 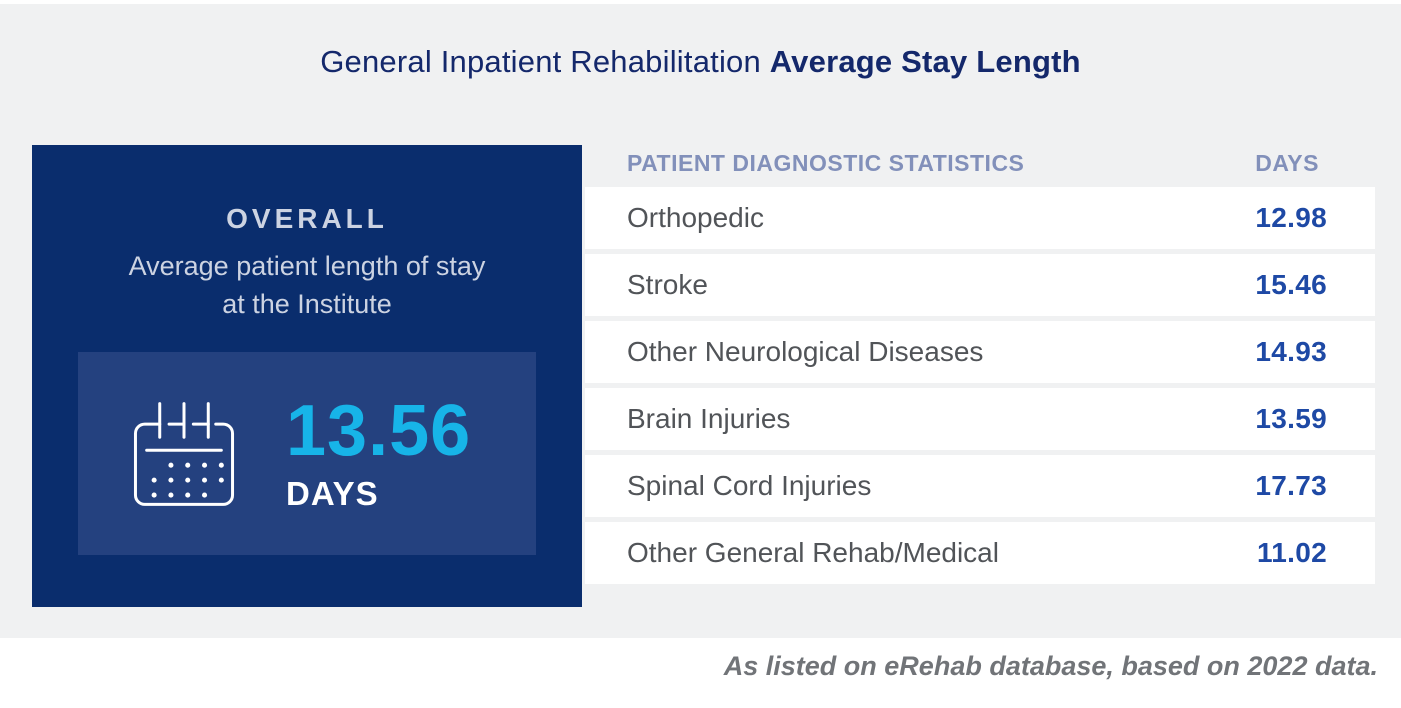 I want to click on row-label: Other Neurological Diseases, so click(x=805, y=351).